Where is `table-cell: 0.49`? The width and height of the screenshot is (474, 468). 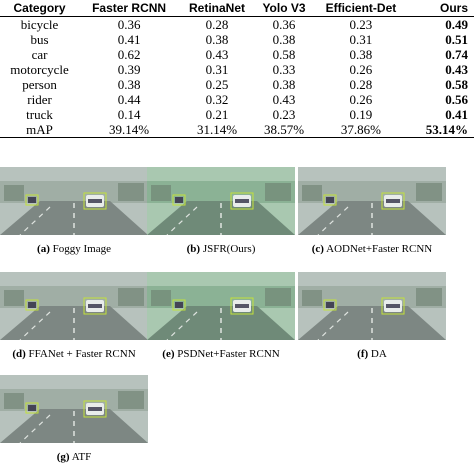
table-cell: 0.49 is located at coordinates (456, 24).